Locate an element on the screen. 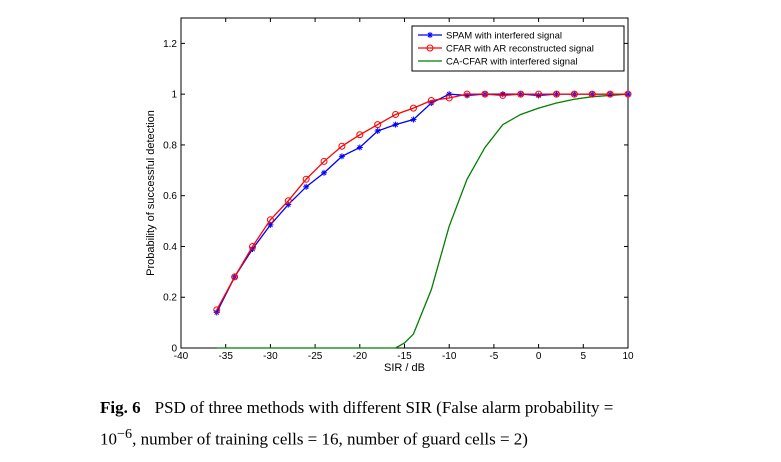  x-axis-label: SIR / dB is located at coordinates (404, 368).